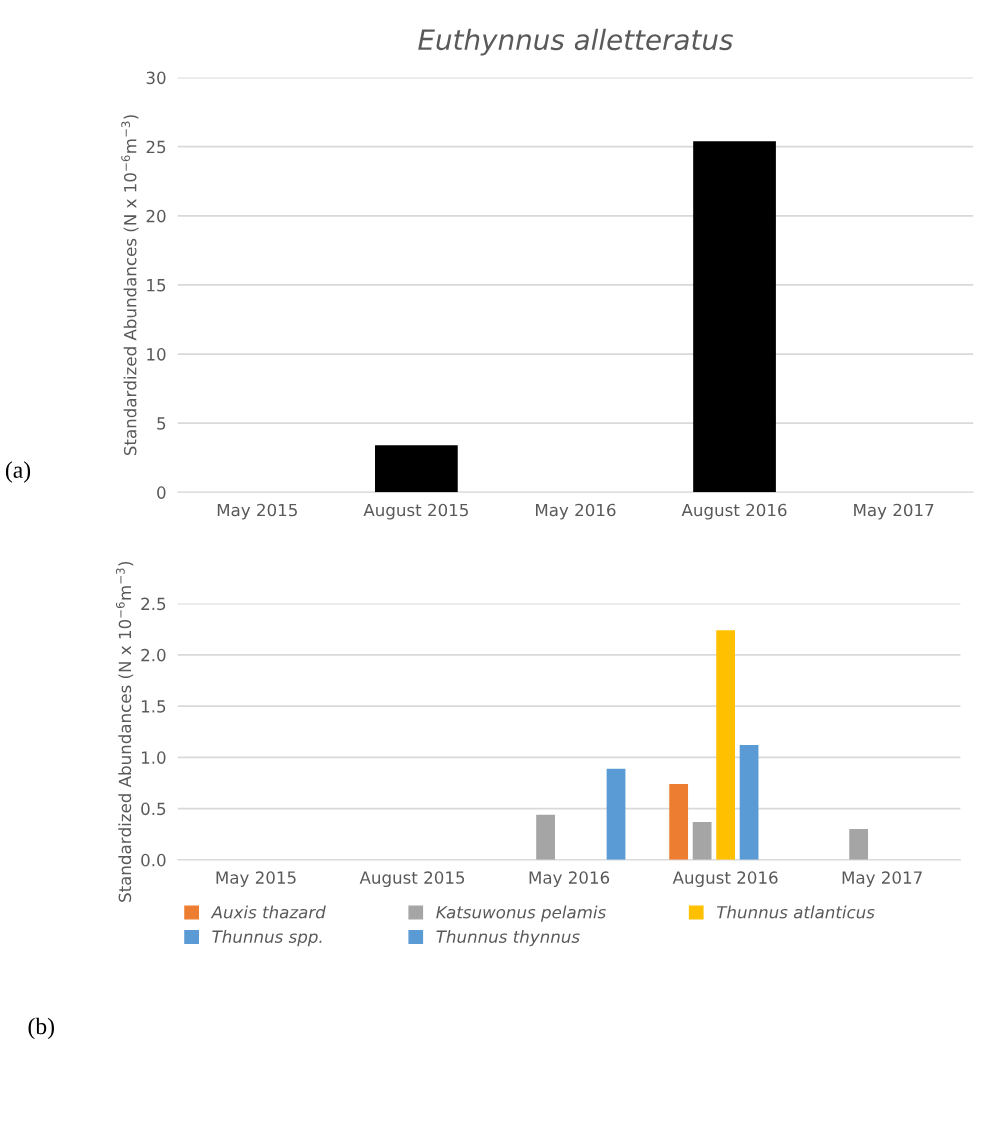  Describe the element at coordinates (521, 913) in the screenshot. I see `legend-label: Katsuwonus pelamis` at that location.